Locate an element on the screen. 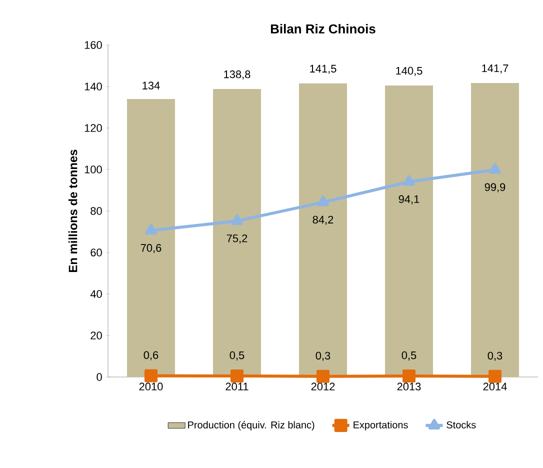 The height and width of the screenshot is (468, 543). data-label: 134 is located at coordinates (151, 86).